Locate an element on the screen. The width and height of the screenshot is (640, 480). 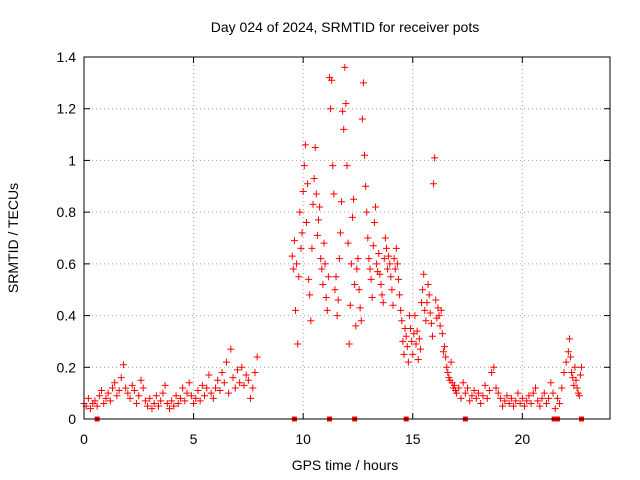
y-tick-label: 0.6 is located at coordinates (67, 264).